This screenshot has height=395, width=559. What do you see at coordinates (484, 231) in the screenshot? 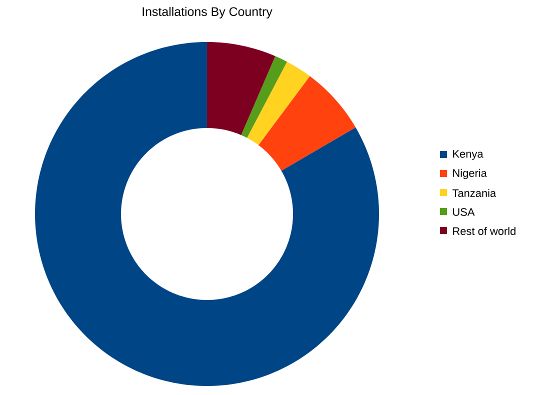
I see `legend-label: Rest of world` at bounding box center [484, 231].